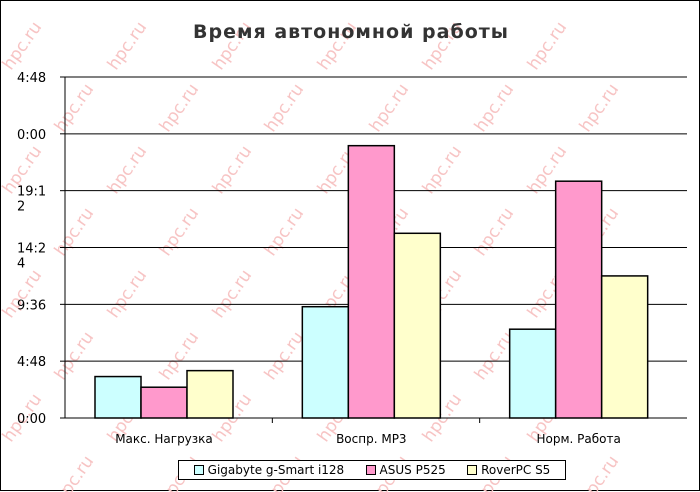 The height and width of the screenshot is (492, 700). What do you see at coordinates (179, 232) in the screenshot?
I see `watermark-19: hpc.ru` at bounding box center [179, 232].